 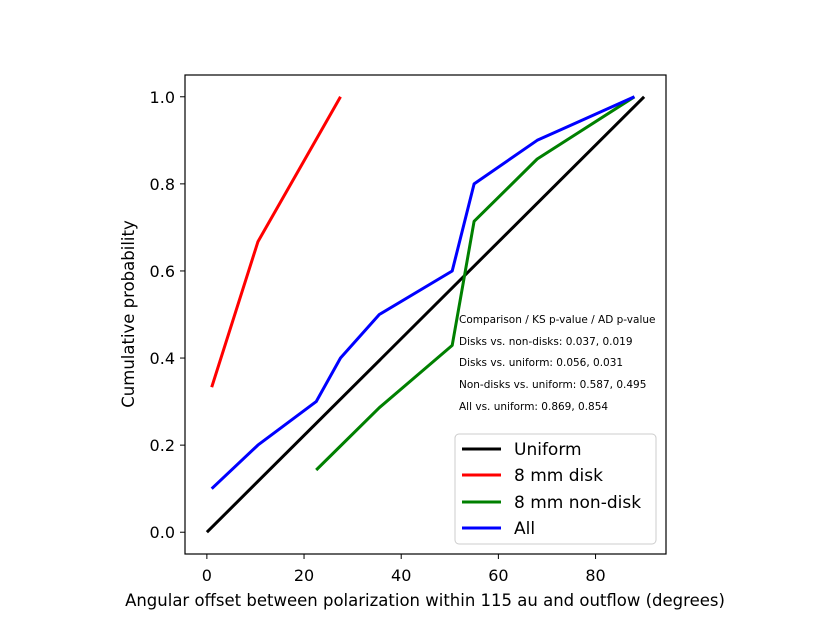 What do you see at coordinates (558, 476) in the screenshot?
I see `legend-label-8mm-disk: 8 mm disk` at bounding box center [558, 476].